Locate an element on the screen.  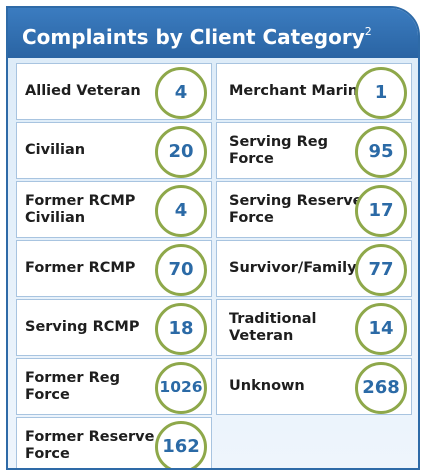
category-serving-reserve-force: Serving Reserve Force 17 is located at coordinates (314, 209).